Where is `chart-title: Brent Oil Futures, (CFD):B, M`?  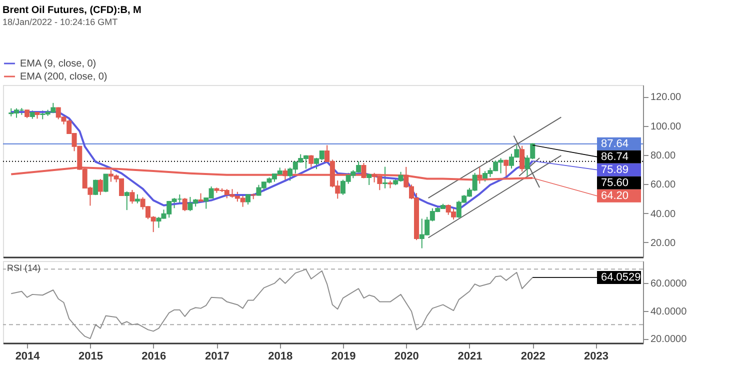 chart-title: Brent Oil Futures, (CFD):B, M is located at coordinates (72, 10).